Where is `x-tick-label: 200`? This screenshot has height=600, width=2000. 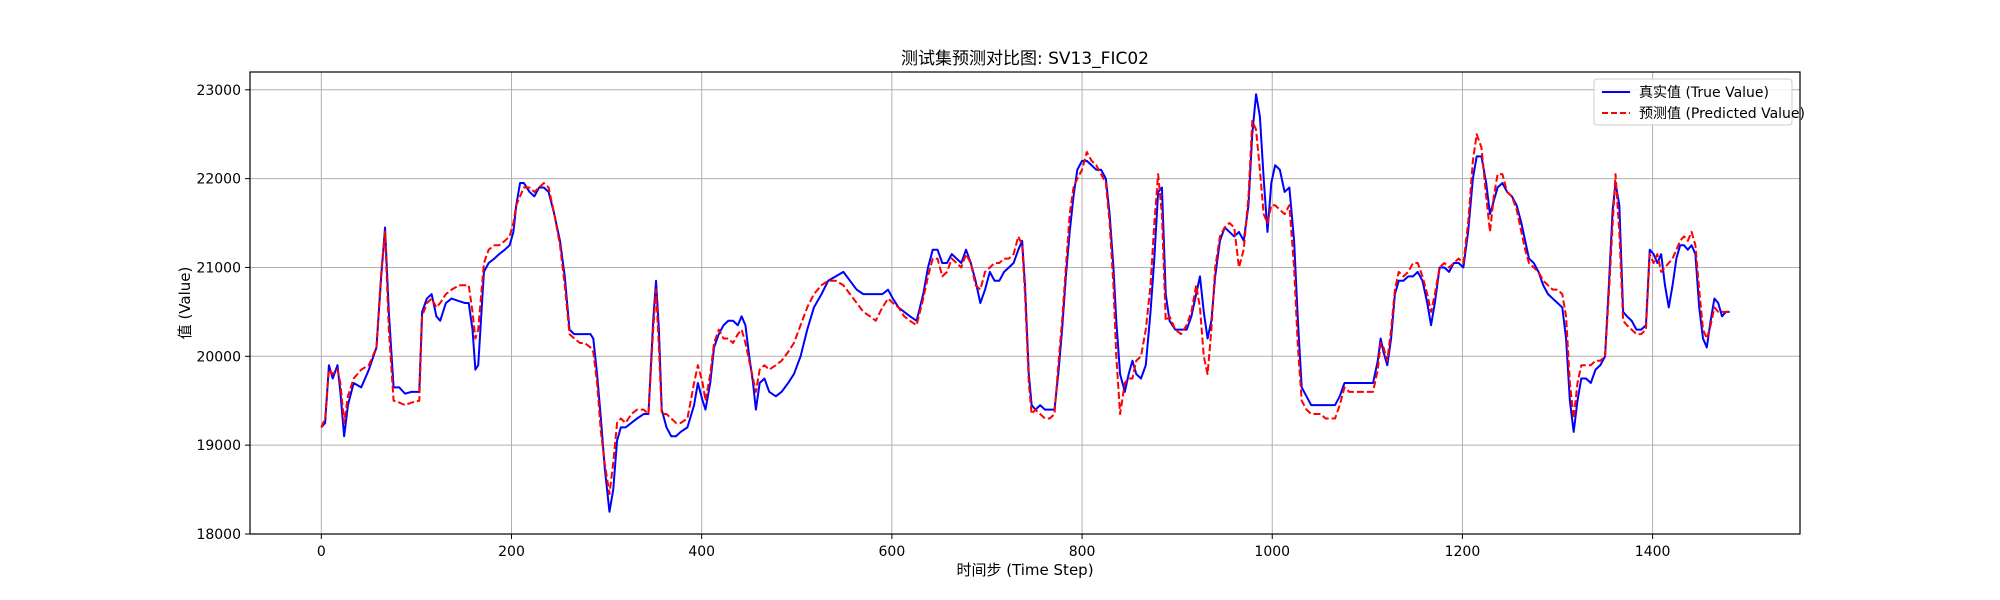
x-tick-label: 200 is located at coordinates (511, 552).